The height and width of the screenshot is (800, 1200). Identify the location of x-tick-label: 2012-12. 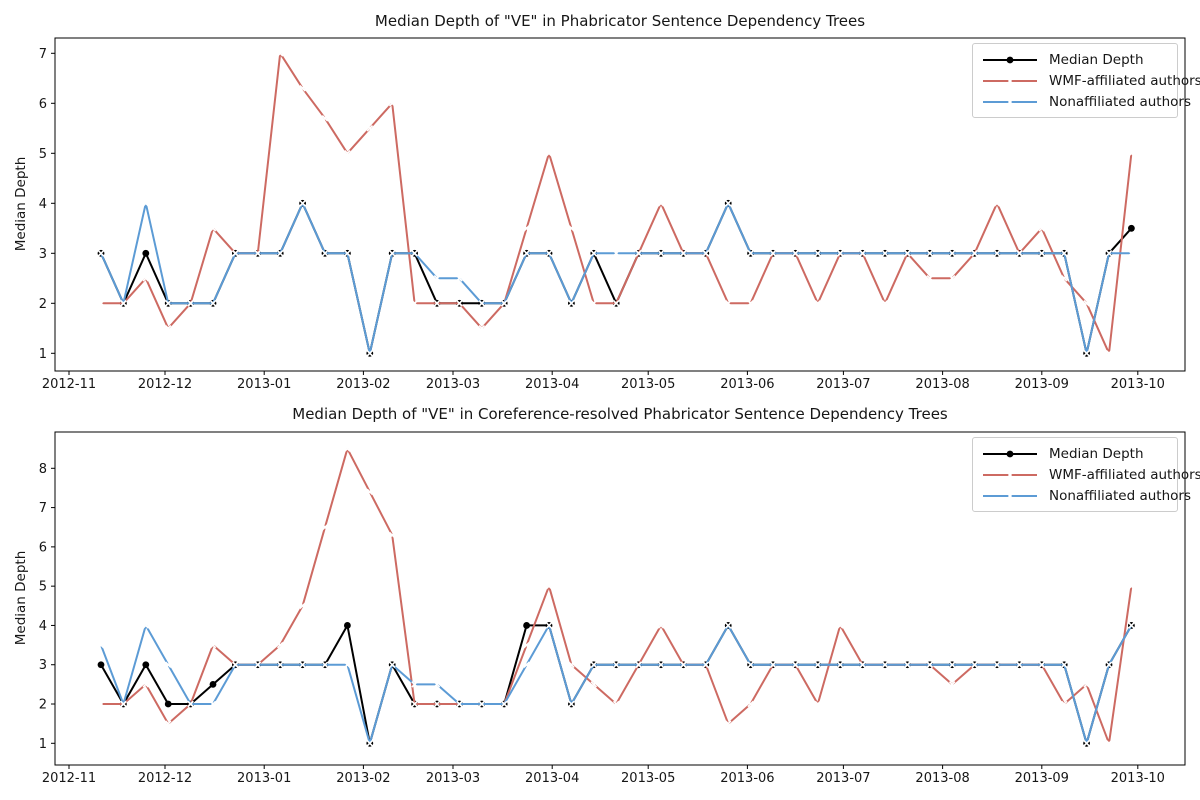
(165, 384).